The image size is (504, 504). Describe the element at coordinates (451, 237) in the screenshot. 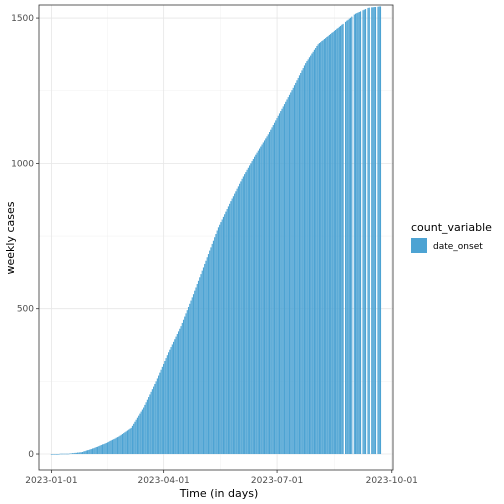

I see `legend: count_variable date_onset` at that location.